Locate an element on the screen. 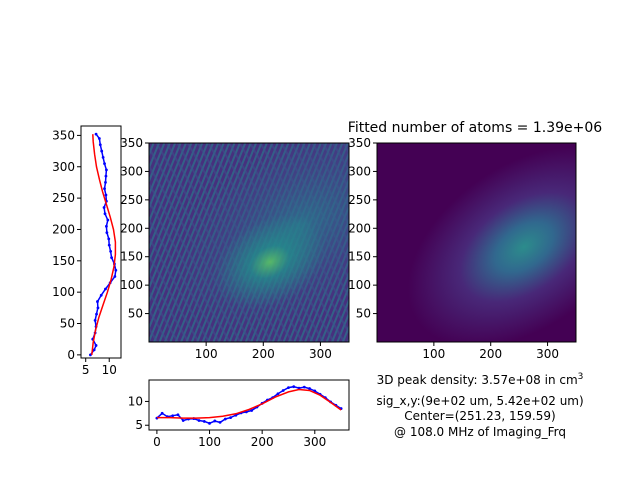 This screenshot has height=480, width=640. fit-image-frame is located at coordinates (476, 242).